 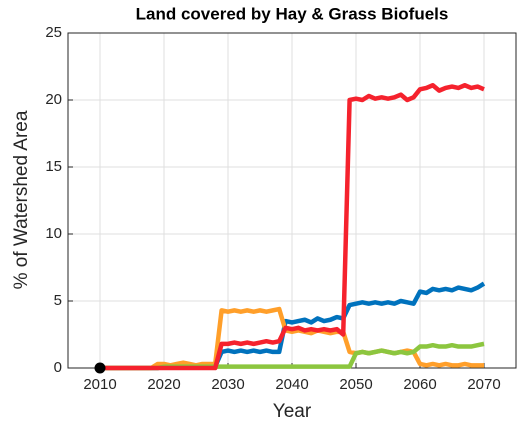 I want to click on line-series, so click(x=292, y=338).